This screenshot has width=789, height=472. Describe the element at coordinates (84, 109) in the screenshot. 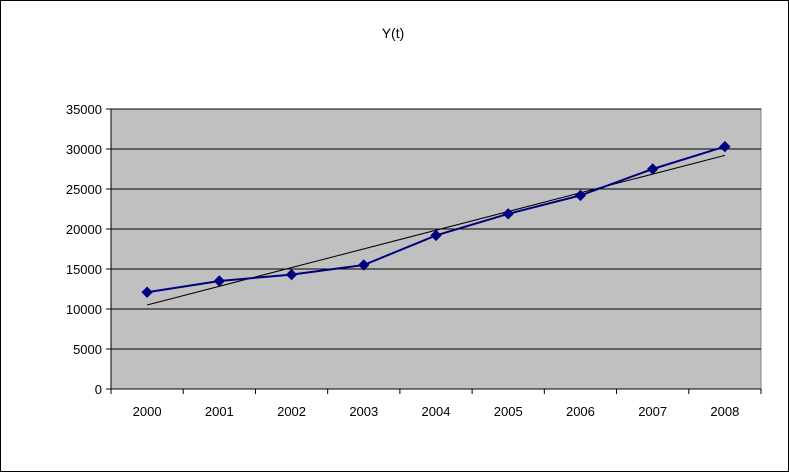

I see `y-tick-label: 35000` at that location.